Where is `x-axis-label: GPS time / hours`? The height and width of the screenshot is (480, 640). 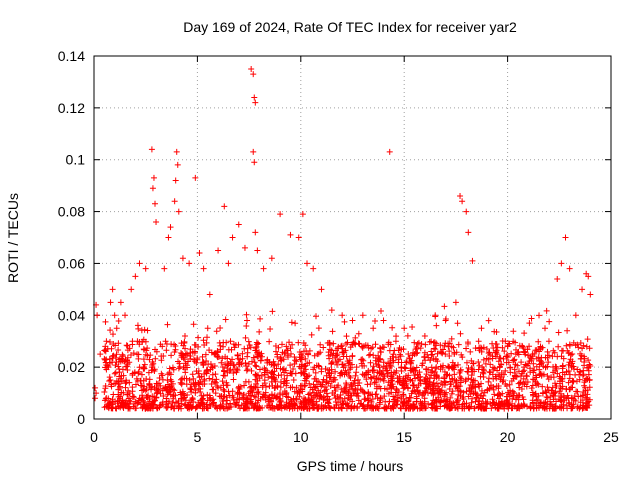 x-axis-label: GPS time / hours is located at coordinates (350, 466).